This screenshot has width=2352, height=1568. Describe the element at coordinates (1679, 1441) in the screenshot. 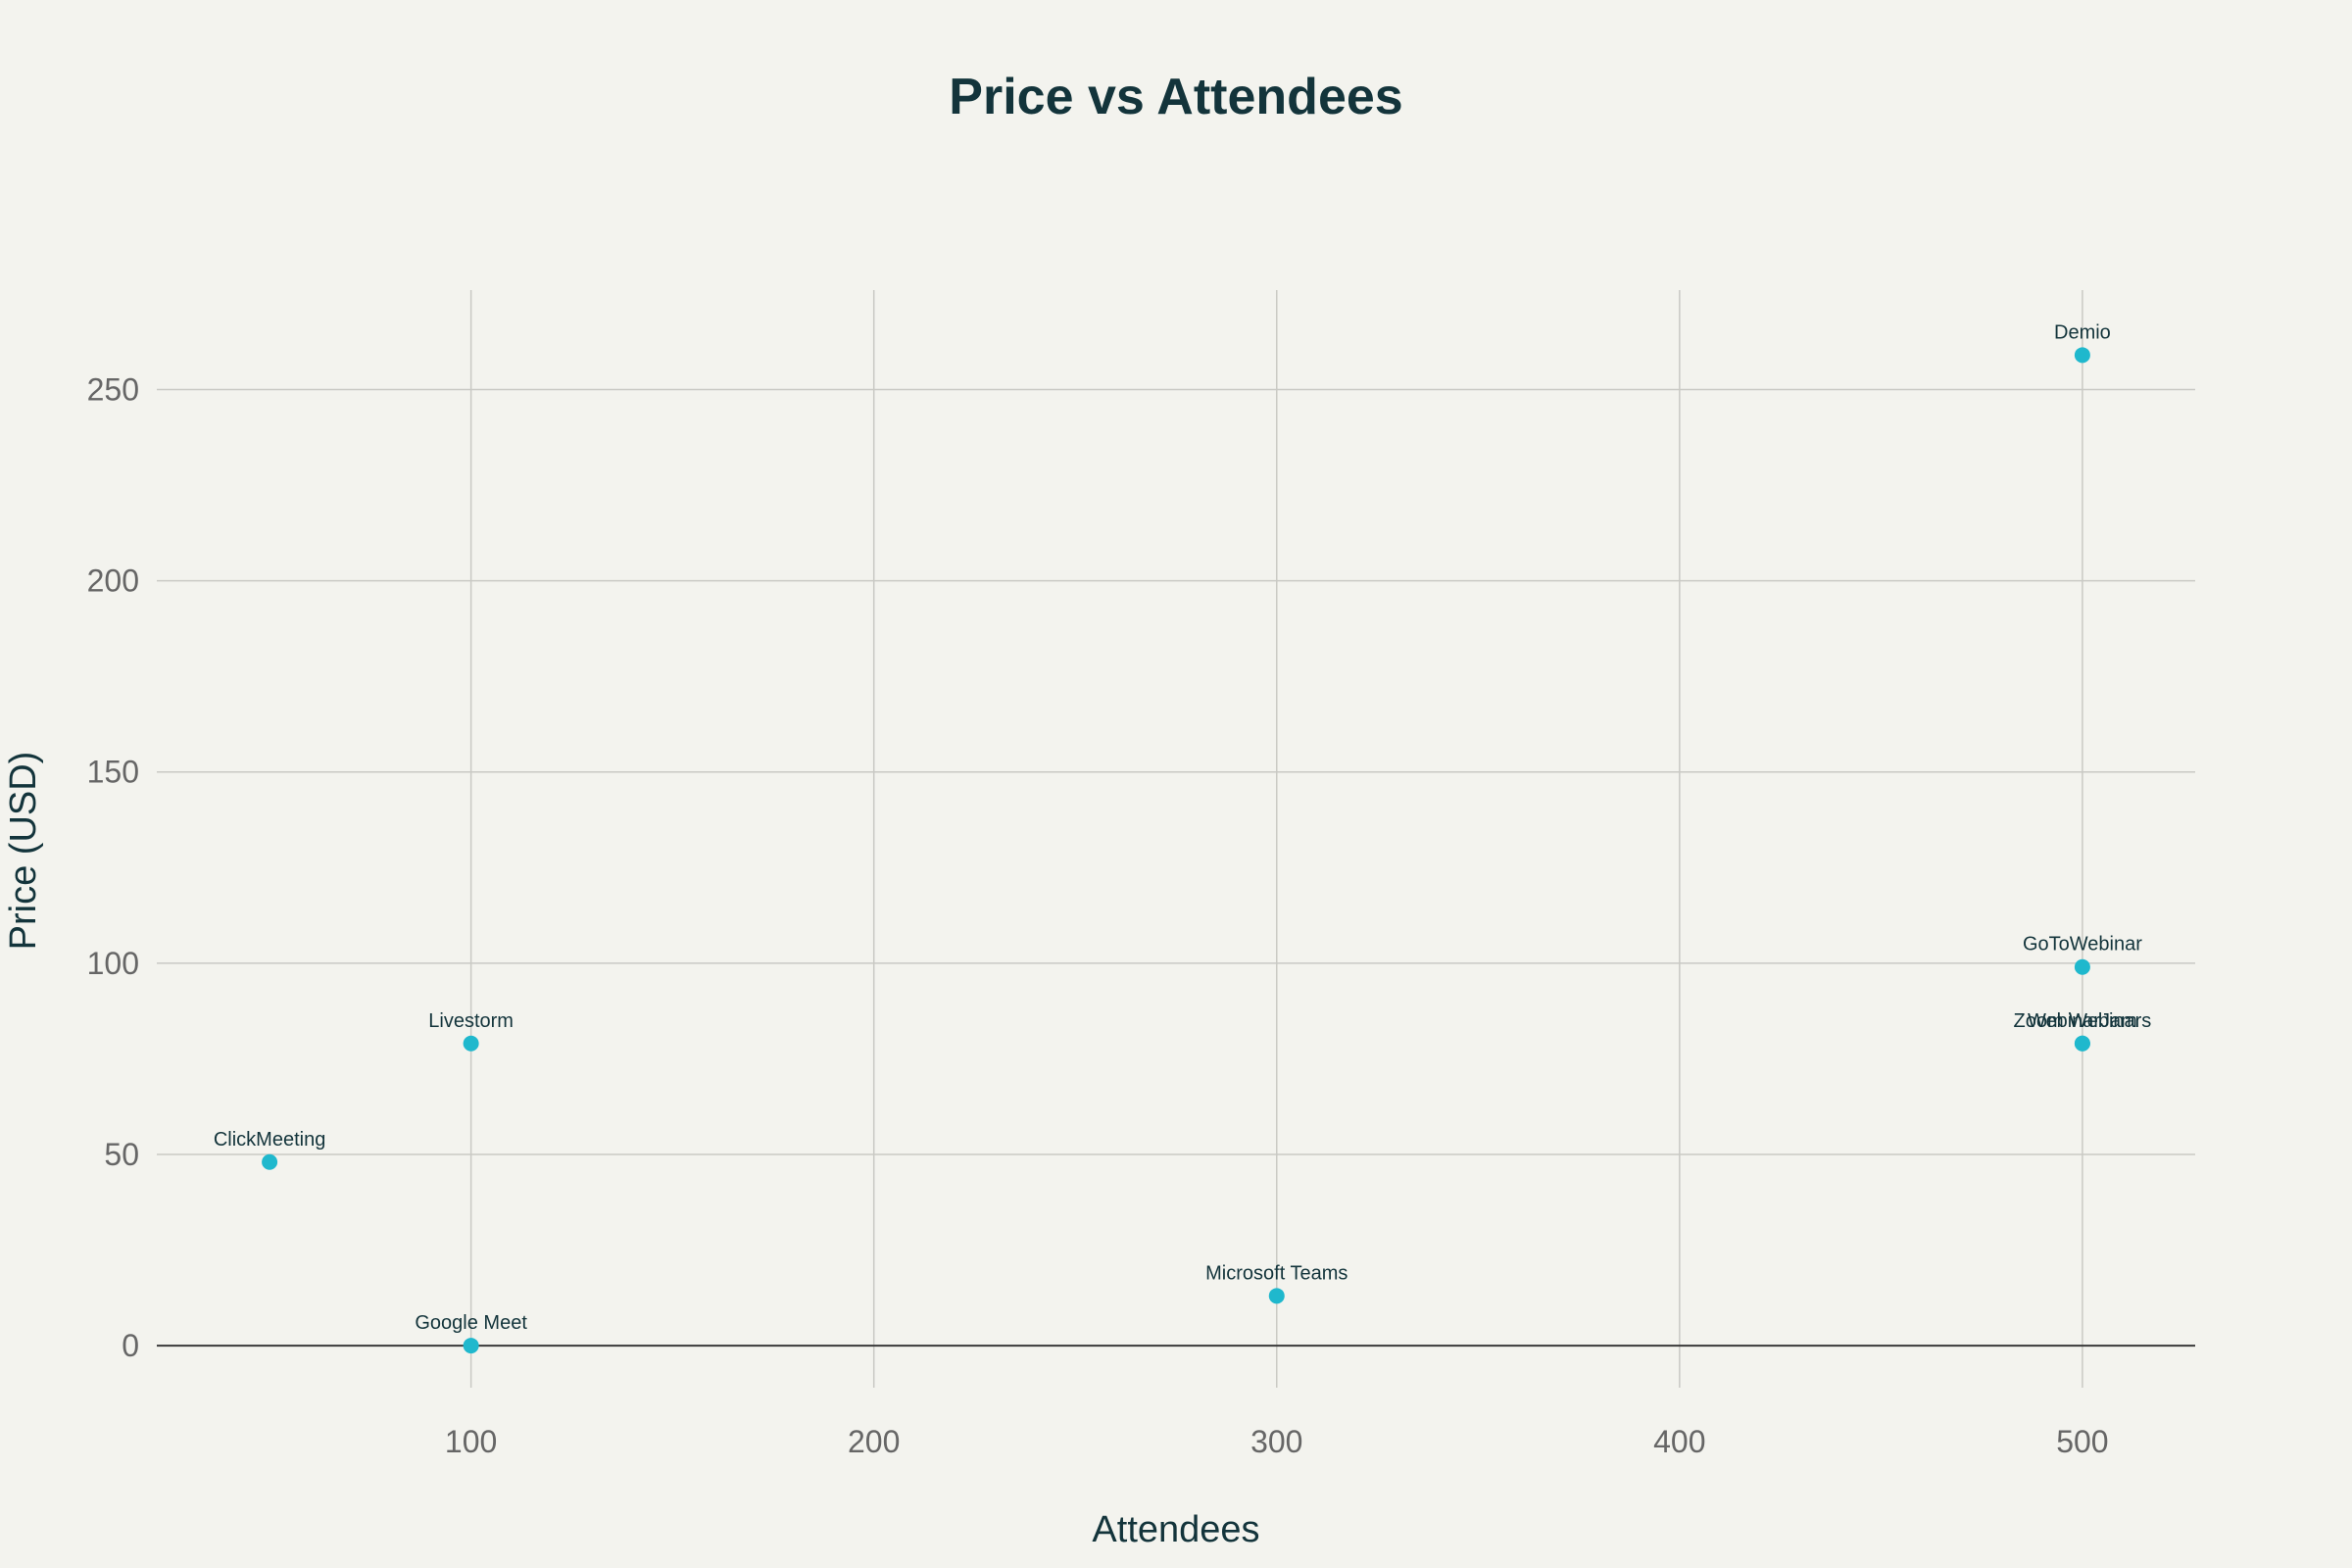

I see `x-tick-label: 400` at that location.